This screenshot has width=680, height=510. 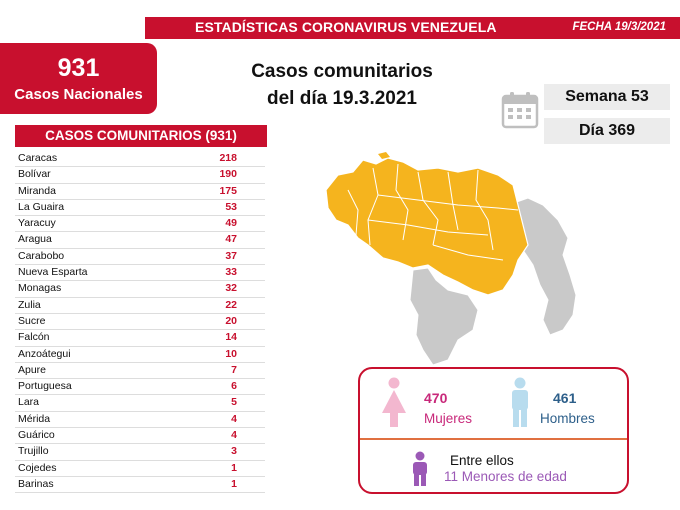 What do you see at coordinates (420, 468) in the screenshot?
I see `child-figure-icon` at bounding box center [420, 468].